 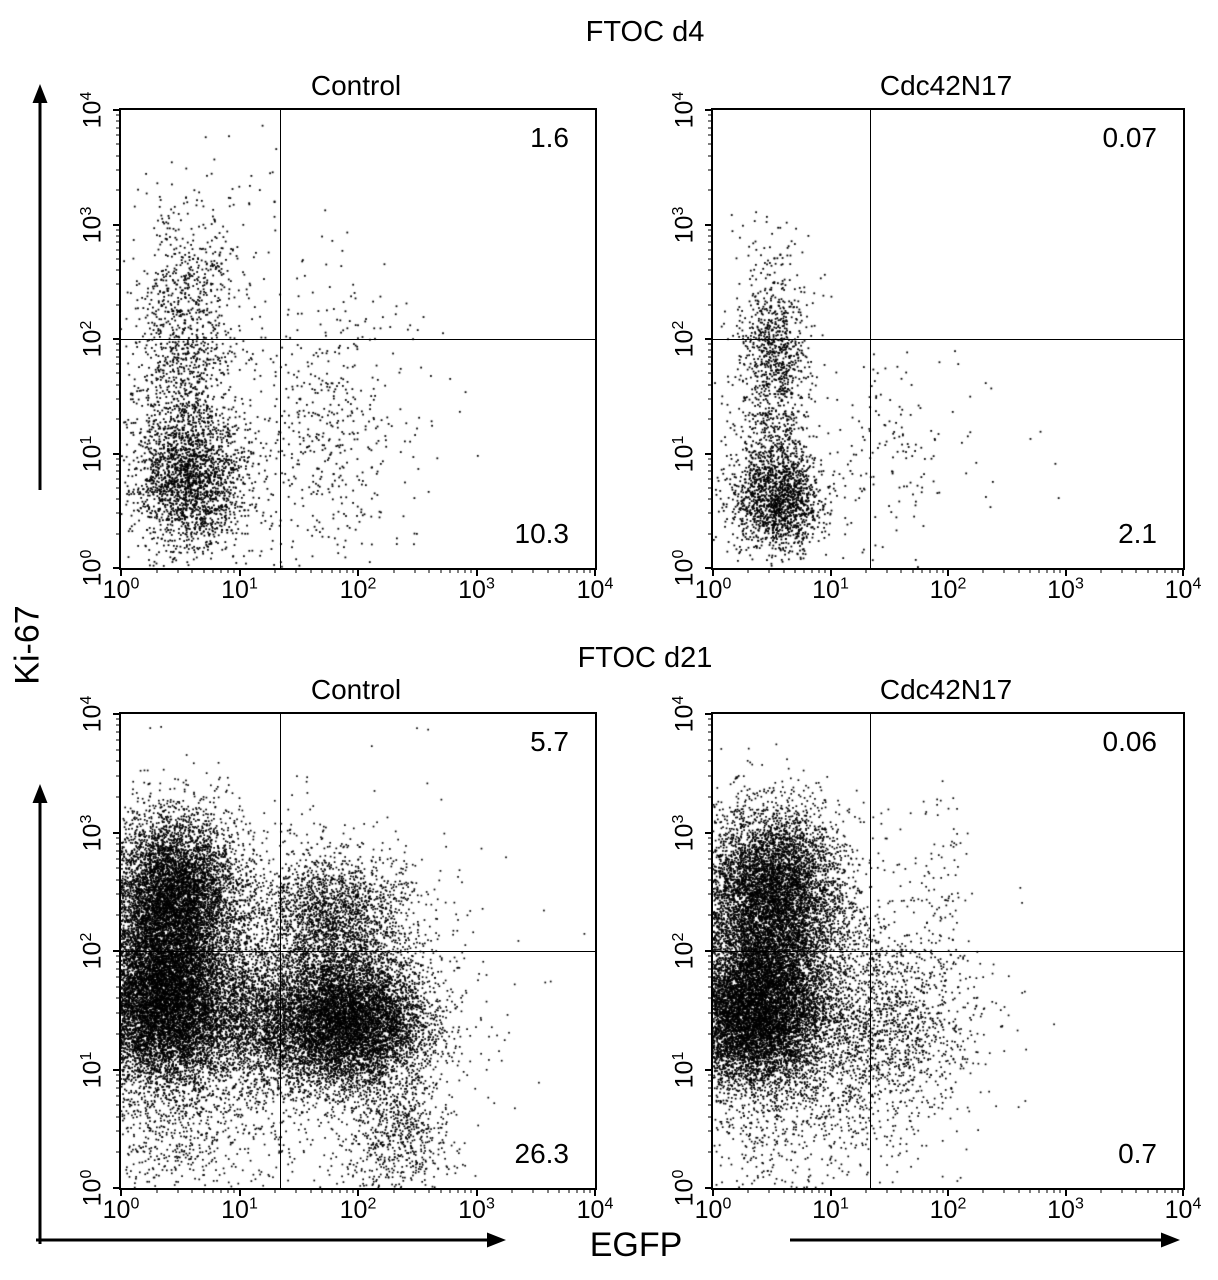 I want to click on y-tick-label: 102, so click(x=684, y=951).